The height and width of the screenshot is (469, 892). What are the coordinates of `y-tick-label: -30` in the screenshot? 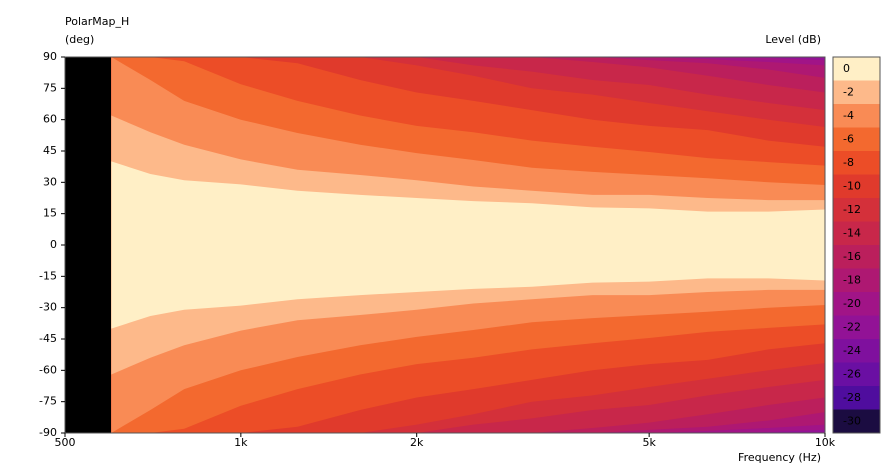 It's located at (48, 307).